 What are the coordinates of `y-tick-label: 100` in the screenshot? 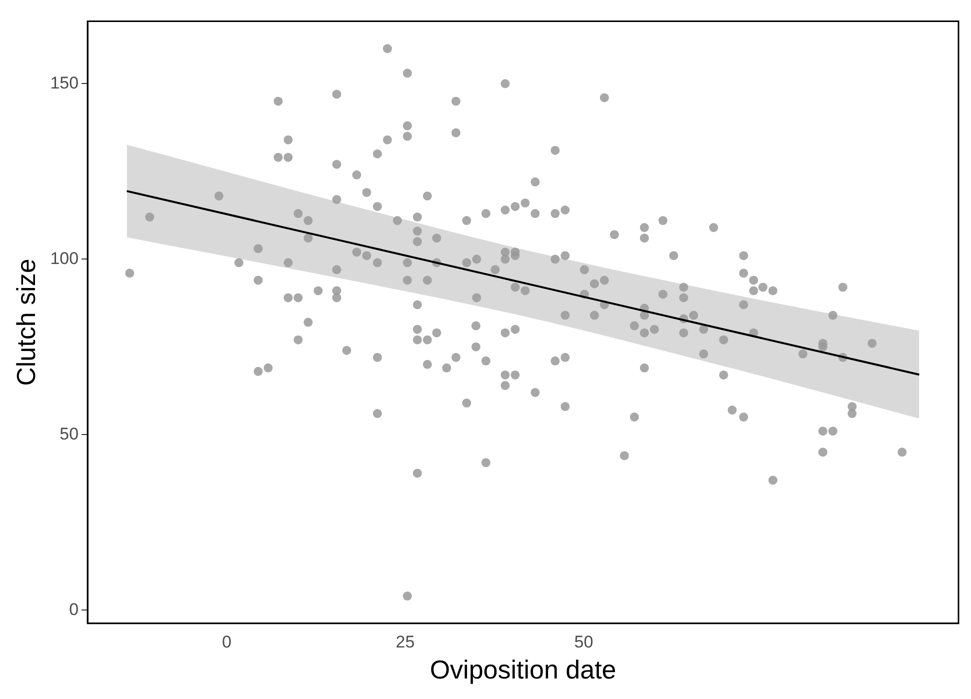 It's located at (64, 258).